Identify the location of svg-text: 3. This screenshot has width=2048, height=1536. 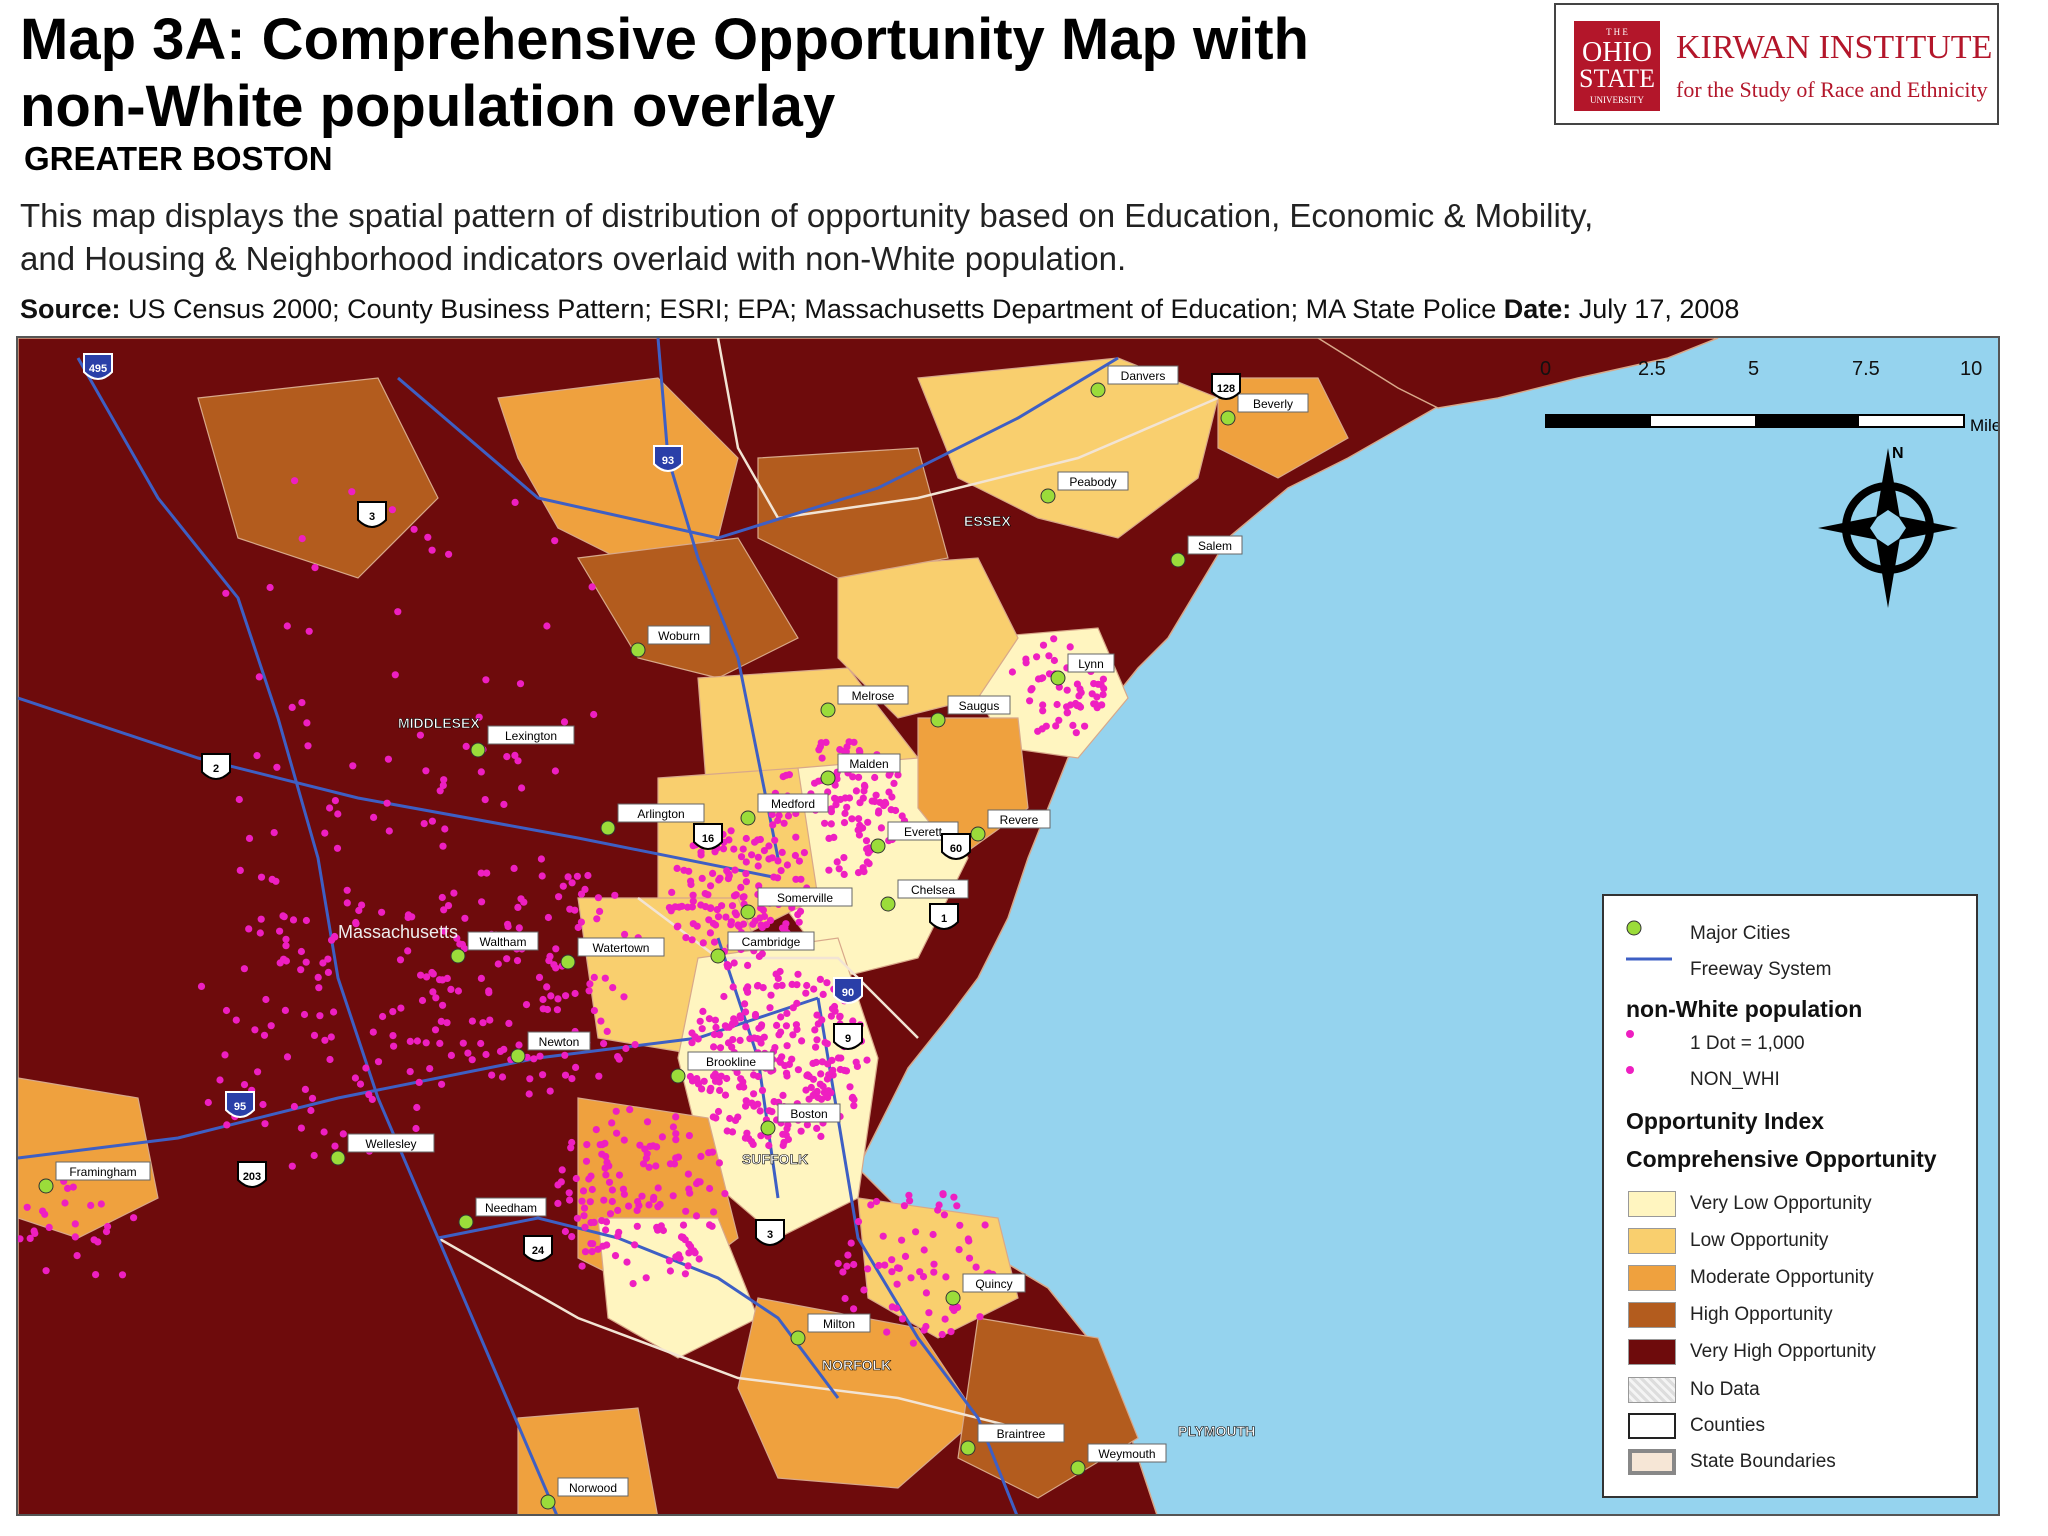
(372, 517).